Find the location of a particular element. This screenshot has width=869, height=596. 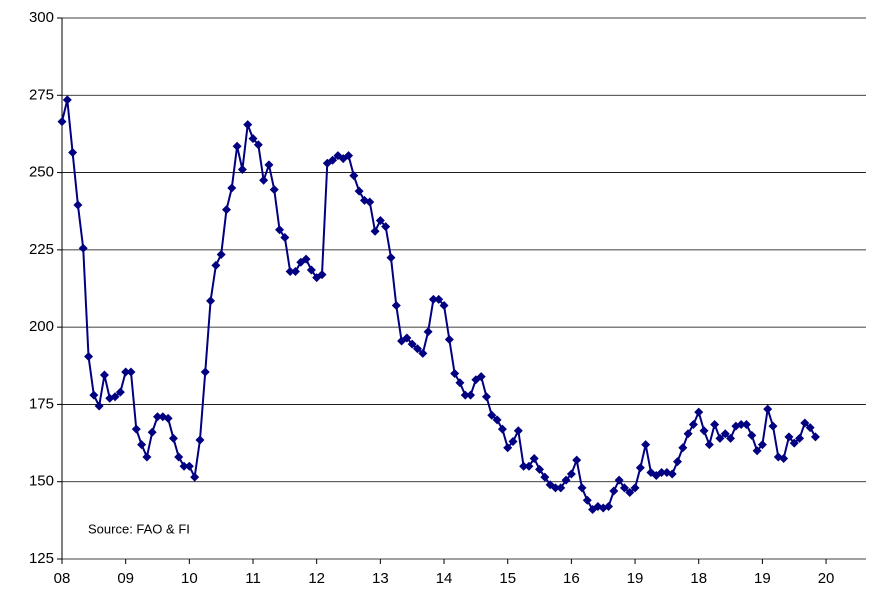

y-tick-label: 275 is located at coordinates (41, 94).